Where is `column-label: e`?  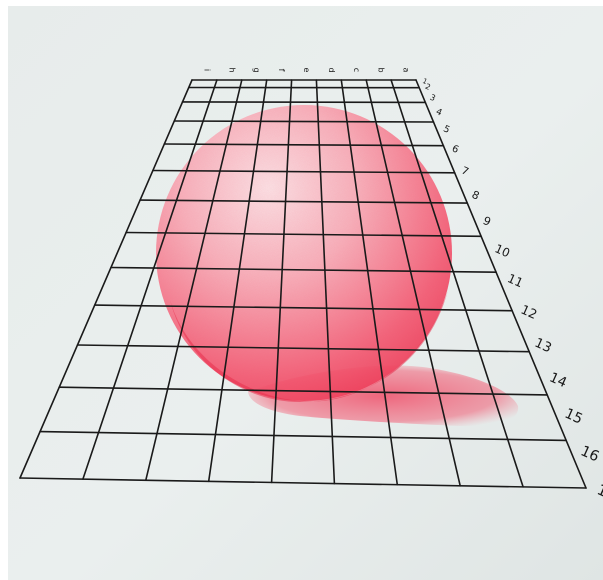
column-label: e is located at coordinates (306, 70).